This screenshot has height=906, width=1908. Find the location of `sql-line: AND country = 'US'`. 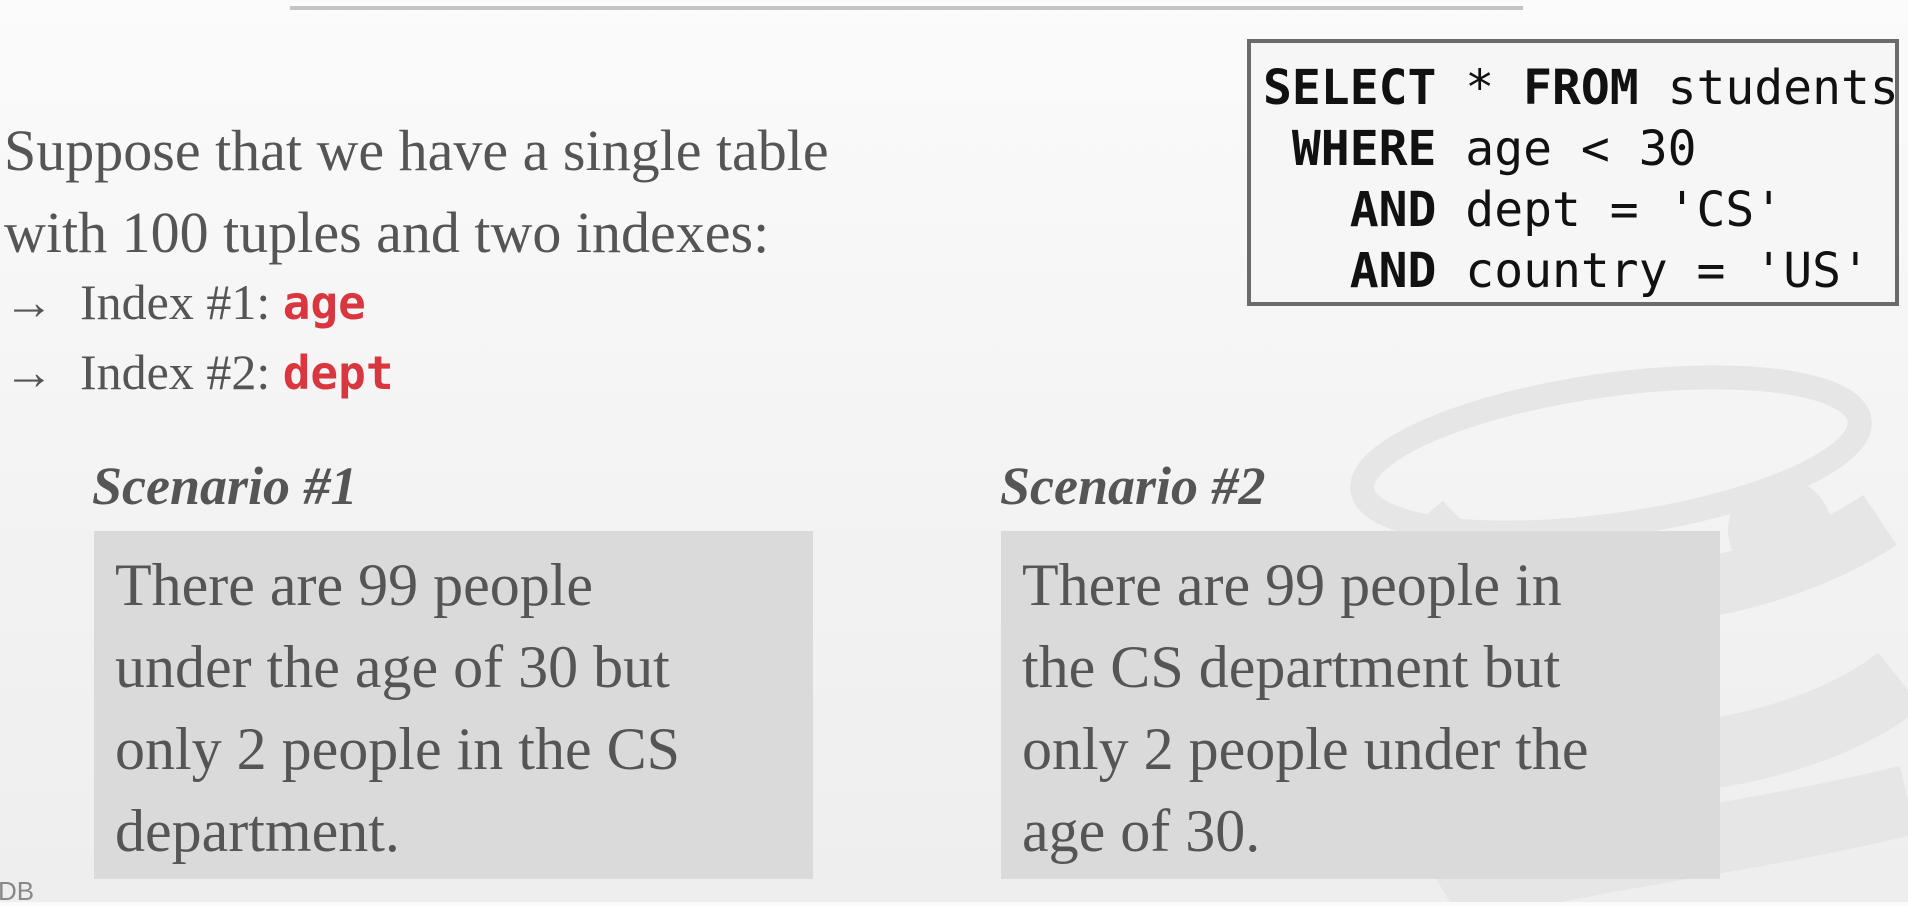

sql-line: AND country = 'US' is located at coordinates (1579, 271).